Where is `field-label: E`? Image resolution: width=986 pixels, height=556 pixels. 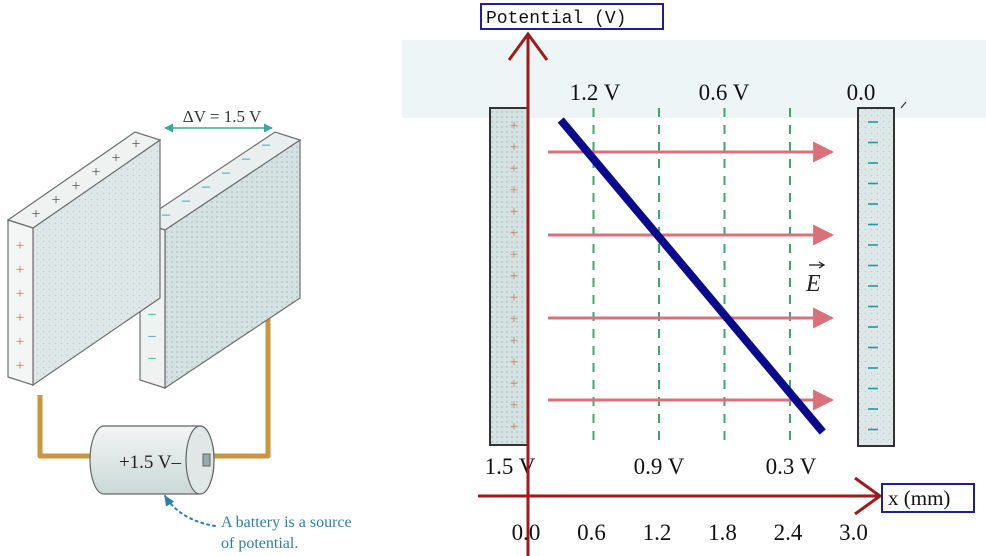
field-label: E is located at coordinates (813, 284).